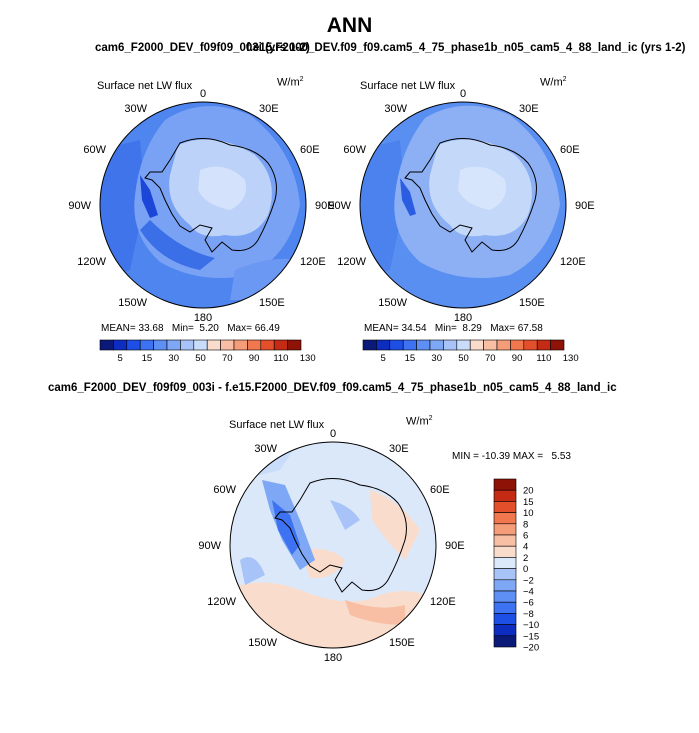 The width and height of the screenshot is (699, 733). Describe the element at coordinates (436, 358) in the screenshot. I see `colorbar-case2-tick-label: 30` at that location.